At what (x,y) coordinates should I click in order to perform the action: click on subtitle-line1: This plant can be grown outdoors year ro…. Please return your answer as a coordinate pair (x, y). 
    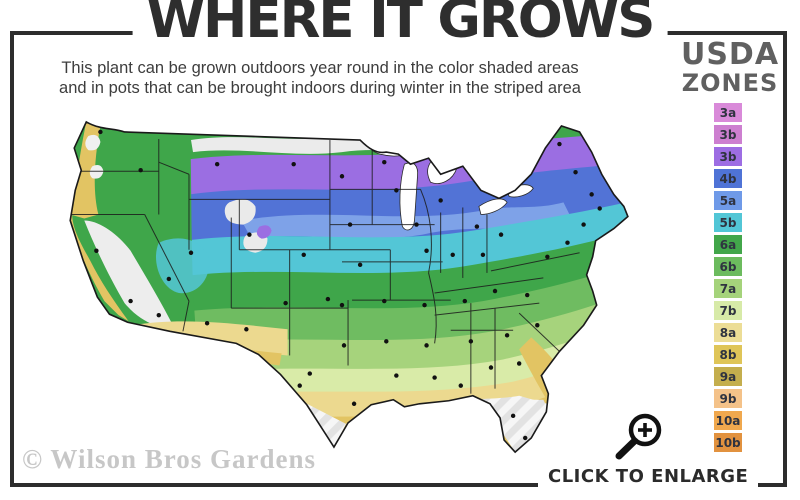
    Looking at the image, I should click on (320, 68).